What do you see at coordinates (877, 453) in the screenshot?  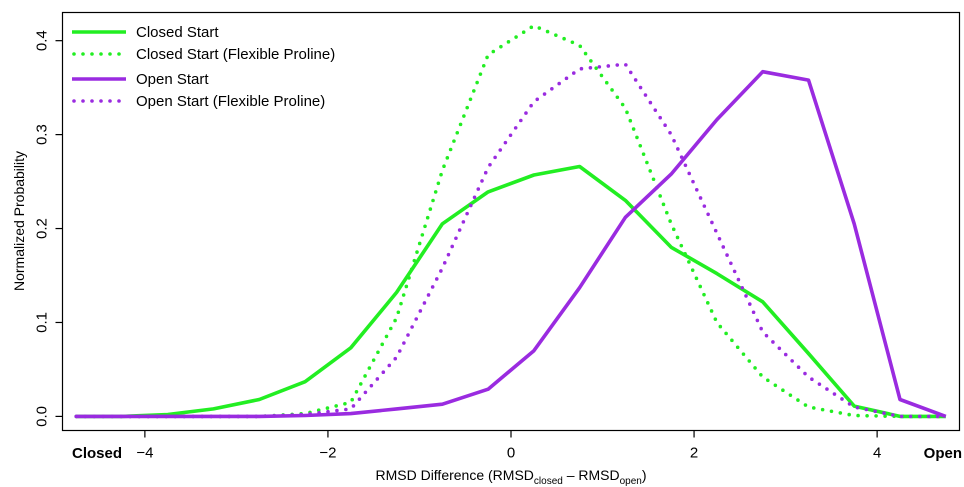 I see `x-tick-label: 4` at bounding box center [877, 453].